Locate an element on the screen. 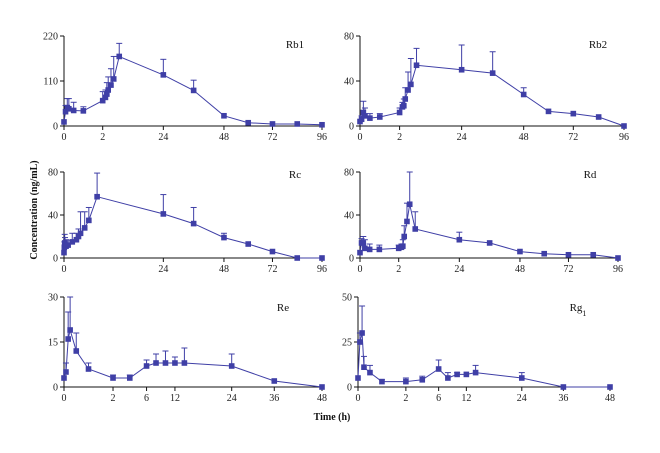 The height and width of the screenshot is (453, 660). x-axis-title: Time (h) is located at coordinates (332, 417).